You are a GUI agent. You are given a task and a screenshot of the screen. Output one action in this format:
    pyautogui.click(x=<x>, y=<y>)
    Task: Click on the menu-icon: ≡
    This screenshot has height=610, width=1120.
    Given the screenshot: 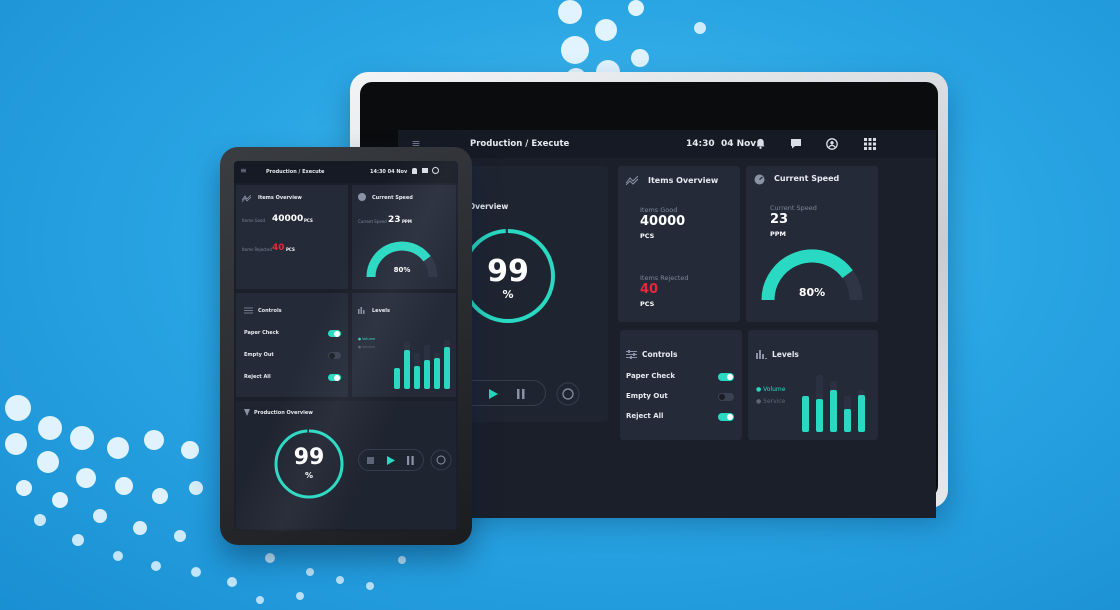 What is the action you would take?
    pyautogui.click(x=416, y=143)
    